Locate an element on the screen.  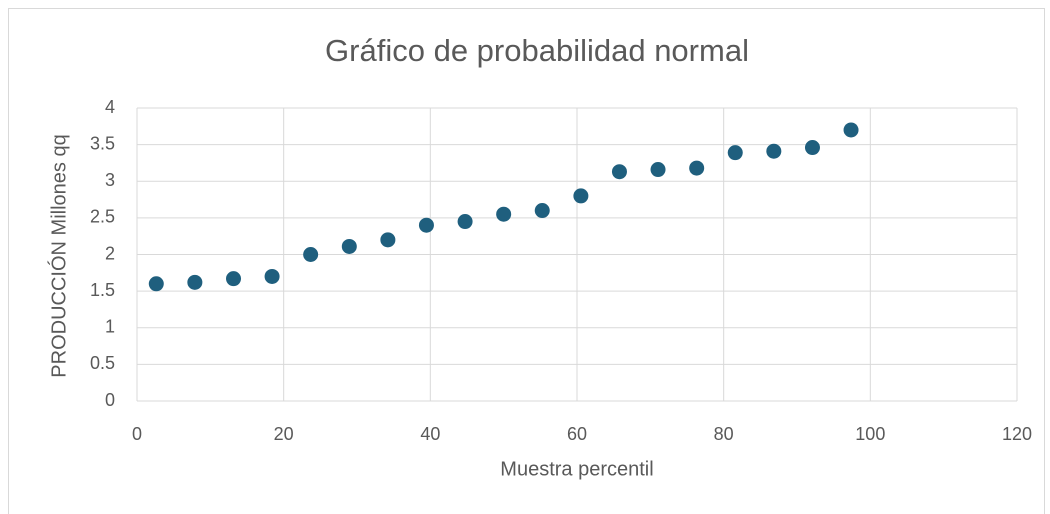
y-tick-label: 3 is located at coordinates (110, 180).